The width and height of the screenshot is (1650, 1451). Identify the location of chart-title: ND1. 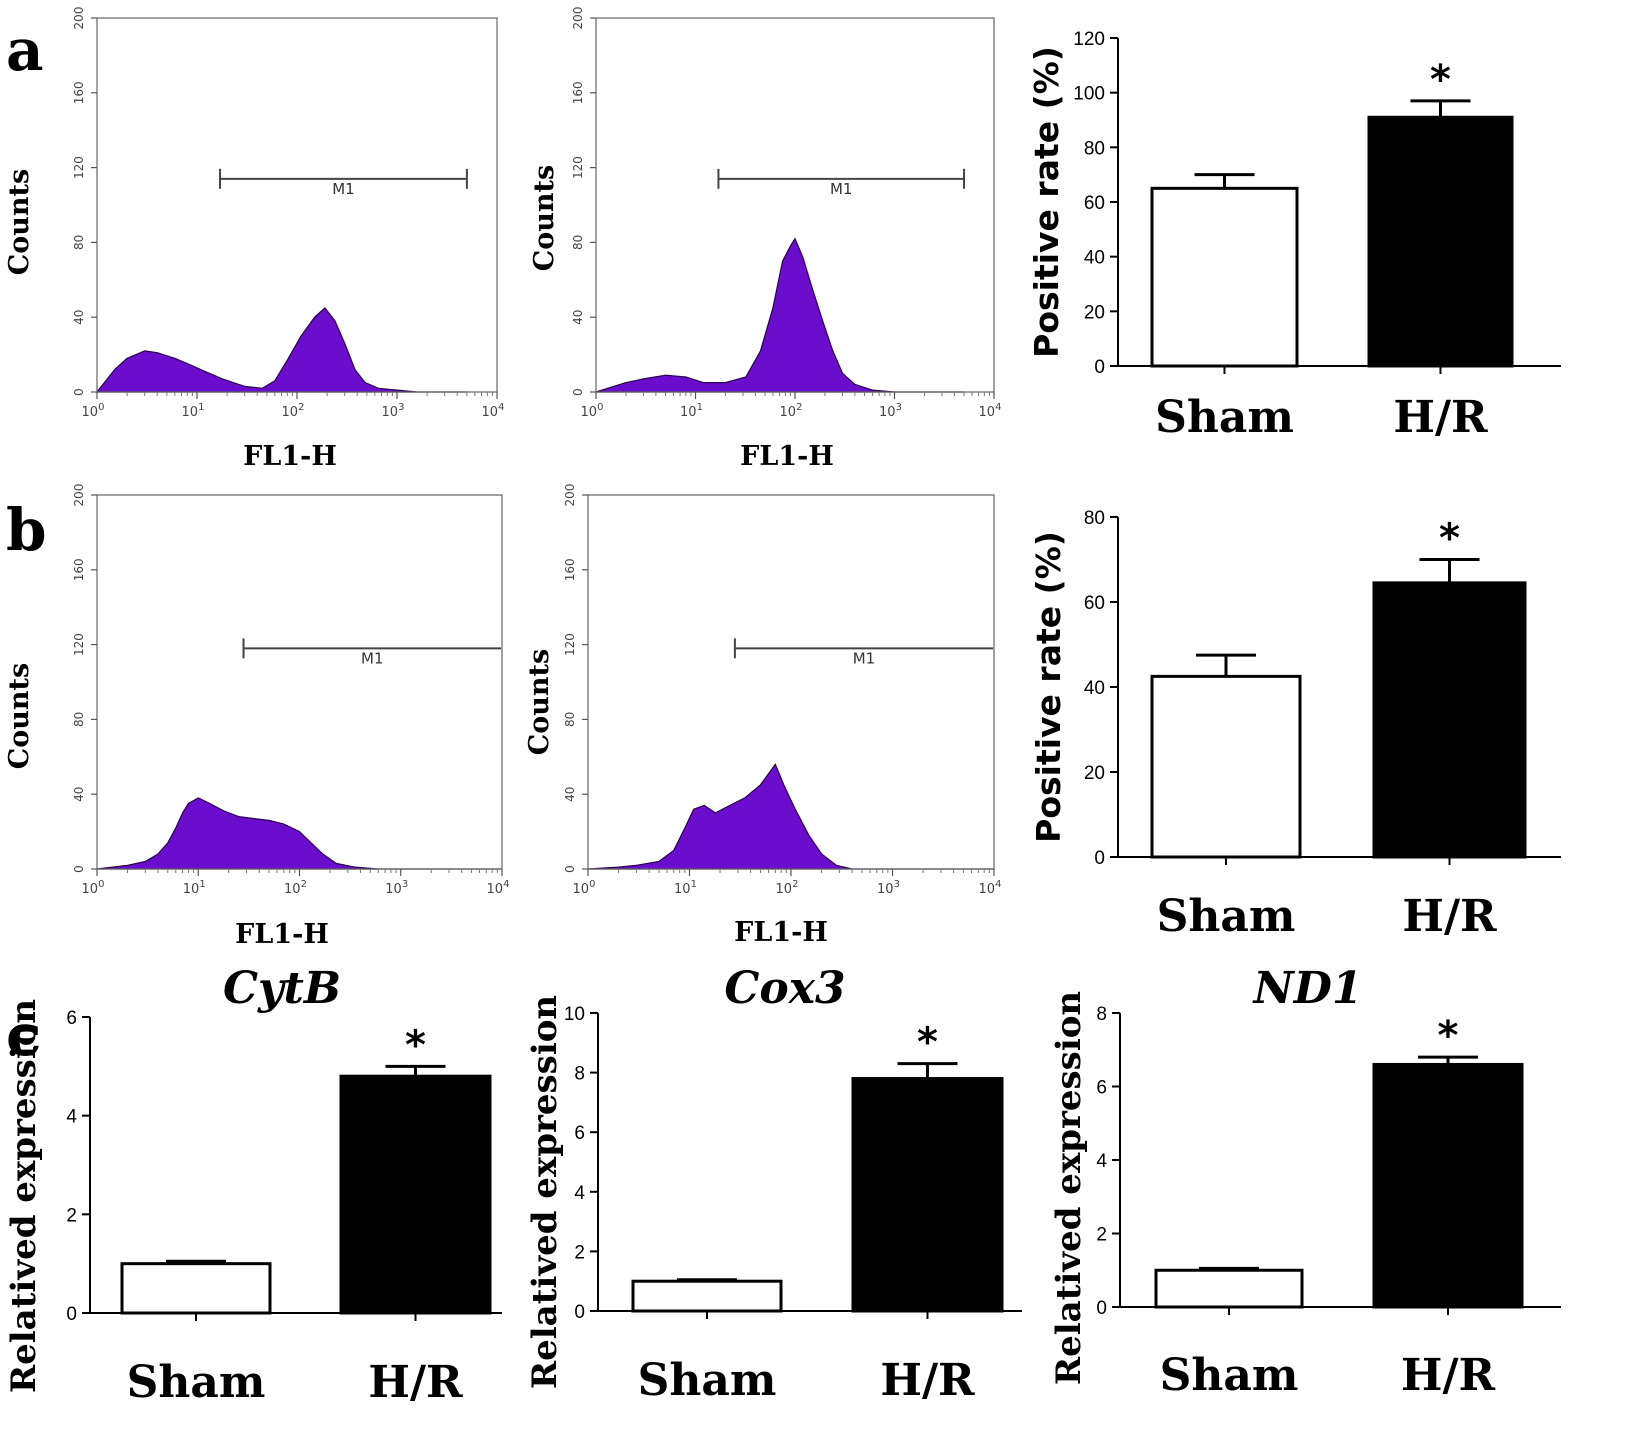
(1307, 988).